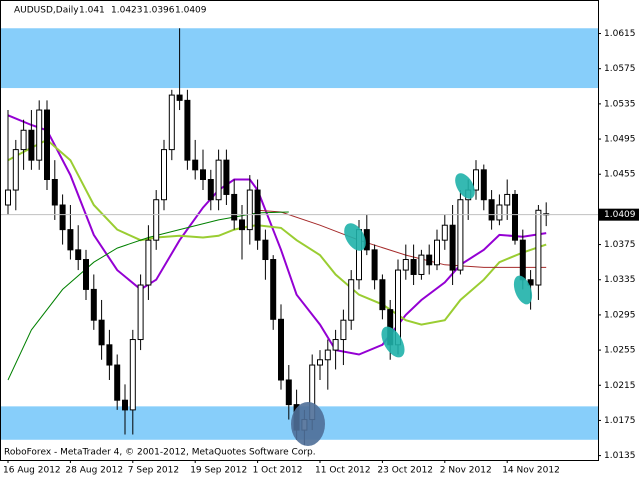 The width and height of the screenshot is (640, 480). Describe the element at coordinates (191, 11) in the screenshot. I see `header-close: 1.0409` at that location.